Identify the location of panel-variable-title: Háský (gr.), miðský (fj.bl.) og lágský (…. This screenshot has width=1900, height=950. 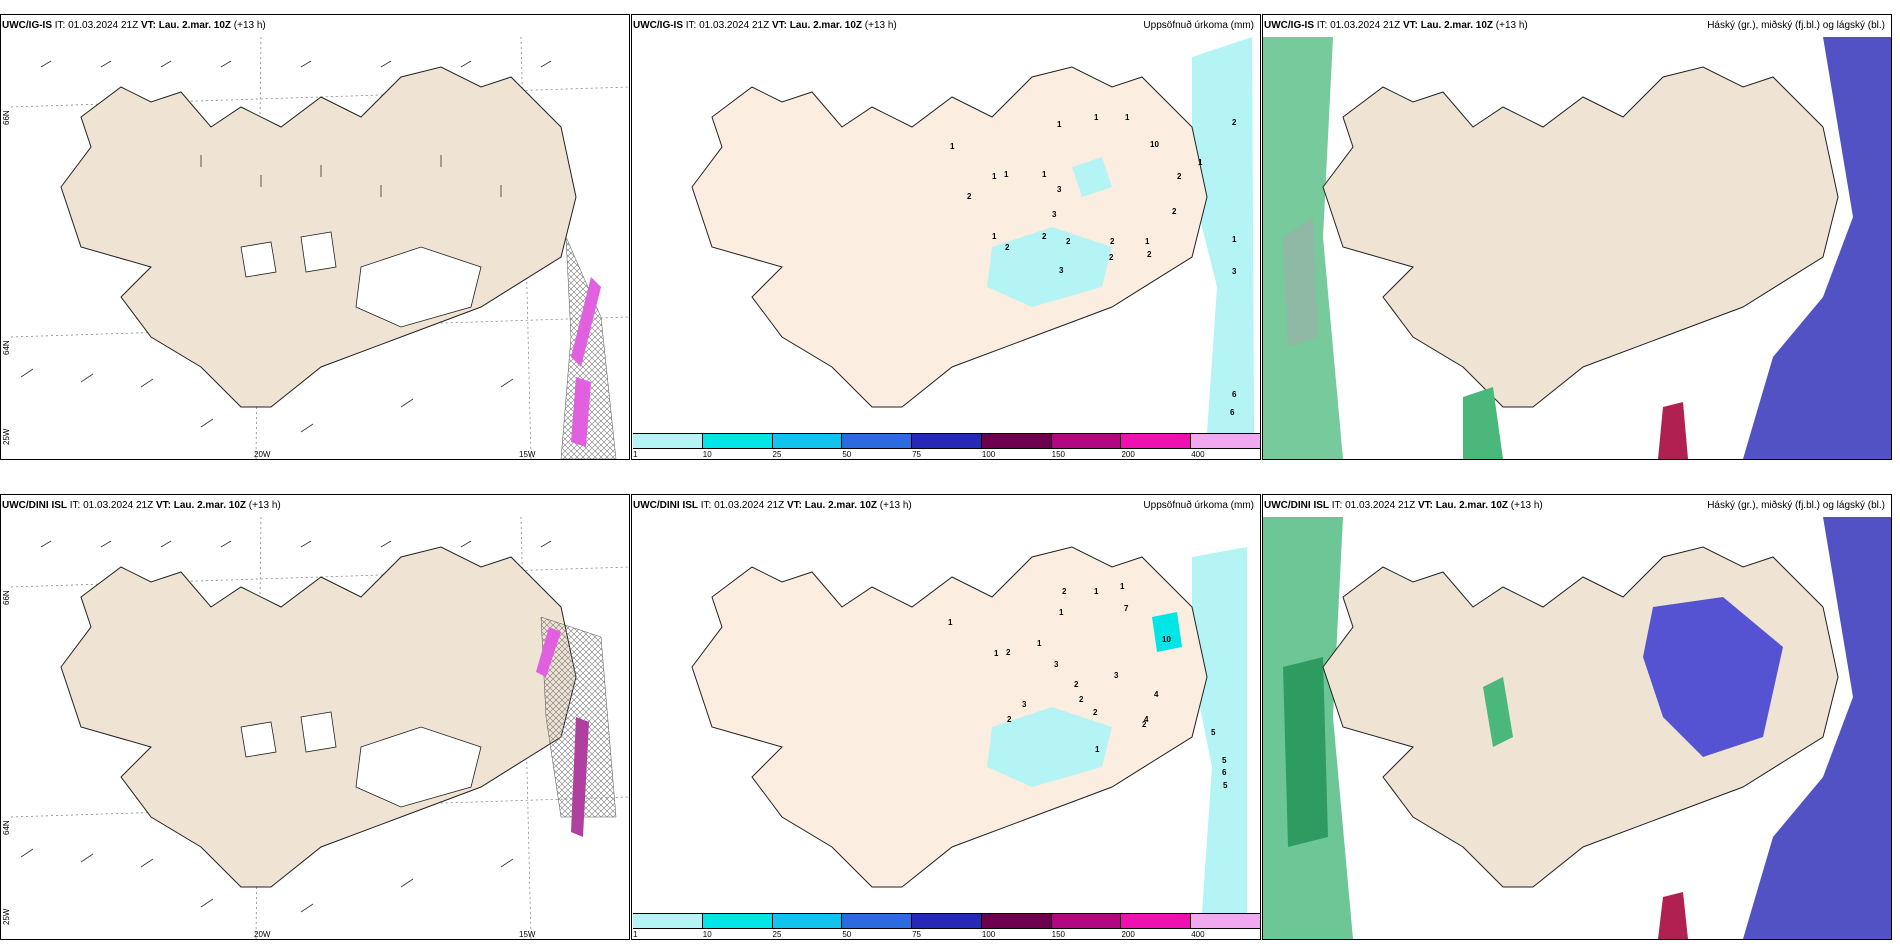
(1796, 505).